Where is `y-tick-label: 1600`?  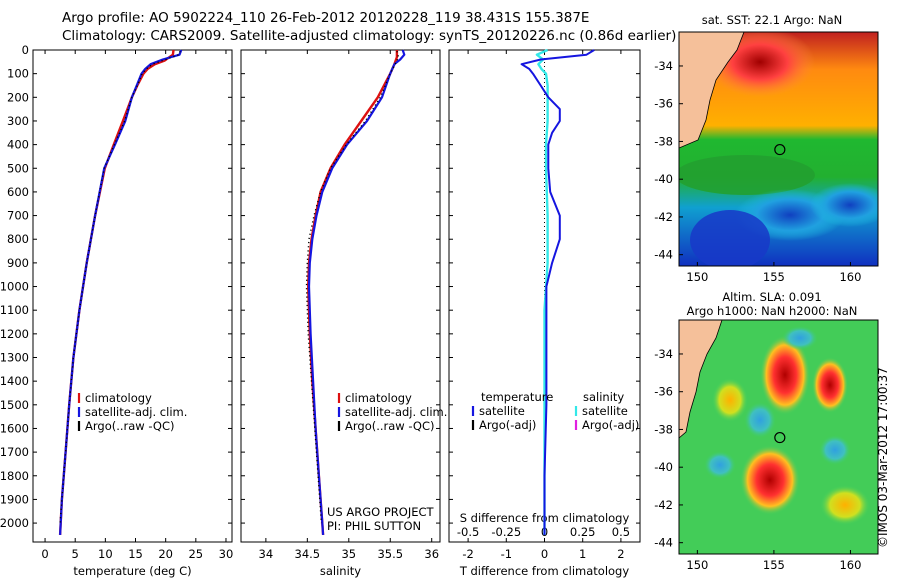 y-tick-label: 1600 is located at coordinates (14, 428).